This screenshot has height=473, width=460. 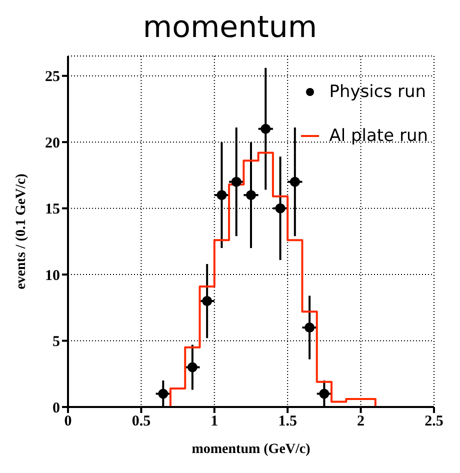 What do you see at coordinates (141, 422) in the screenshot?
I see `x-tick-label: 0.5` at bounding box center [141, 422].